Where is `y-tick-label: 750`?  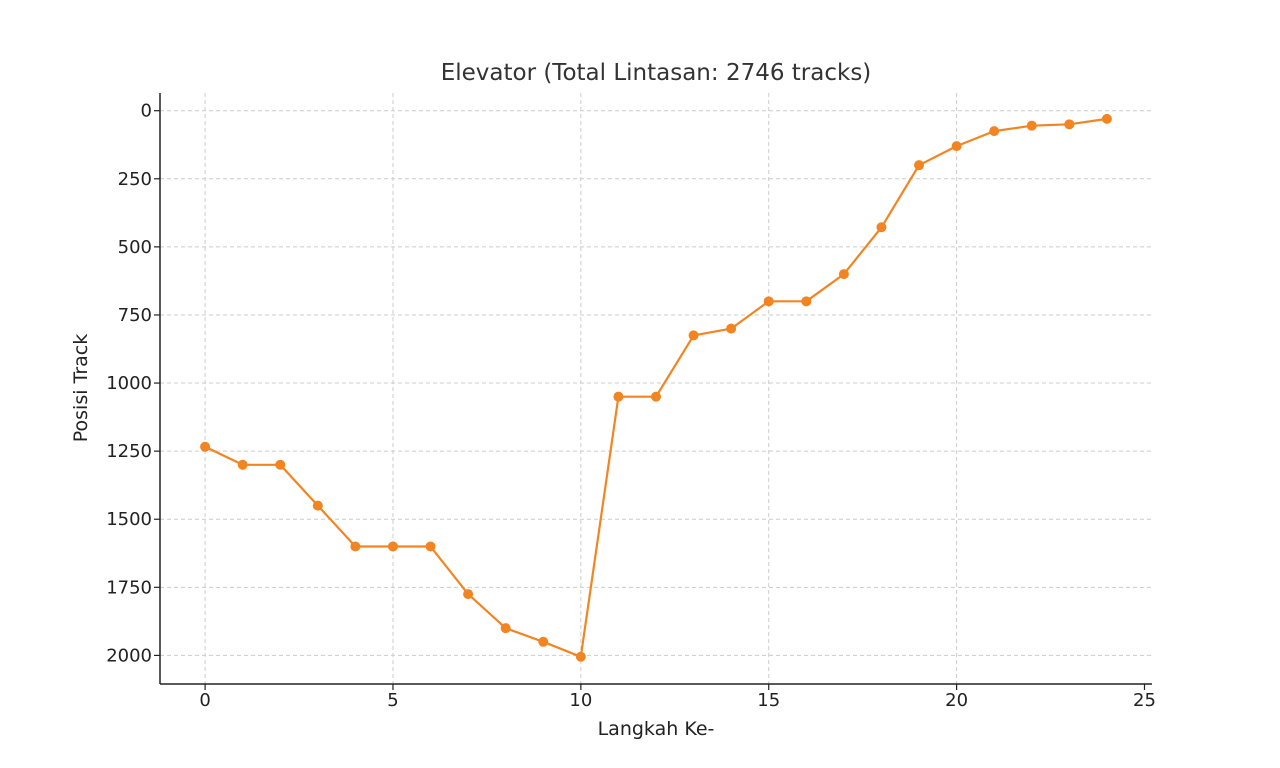
y-tick-label: 750 is located at coordinates (135, 315).